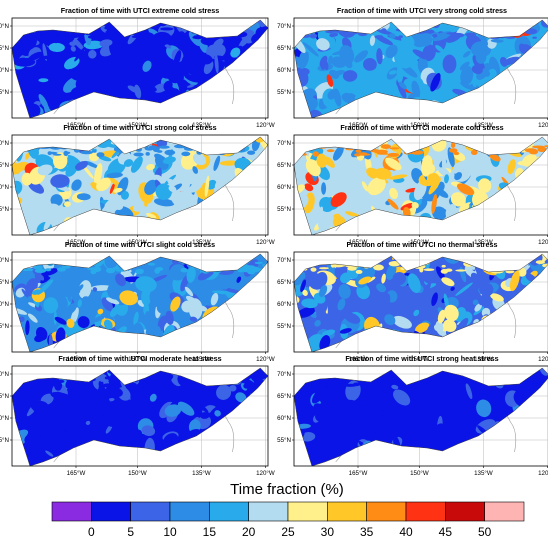 This screenshot has height=542, width=548. I want to click on colorbar: Time fraction (%) 0 5 10 15 20 25 30 35 40 45 50, so click(288, 510).